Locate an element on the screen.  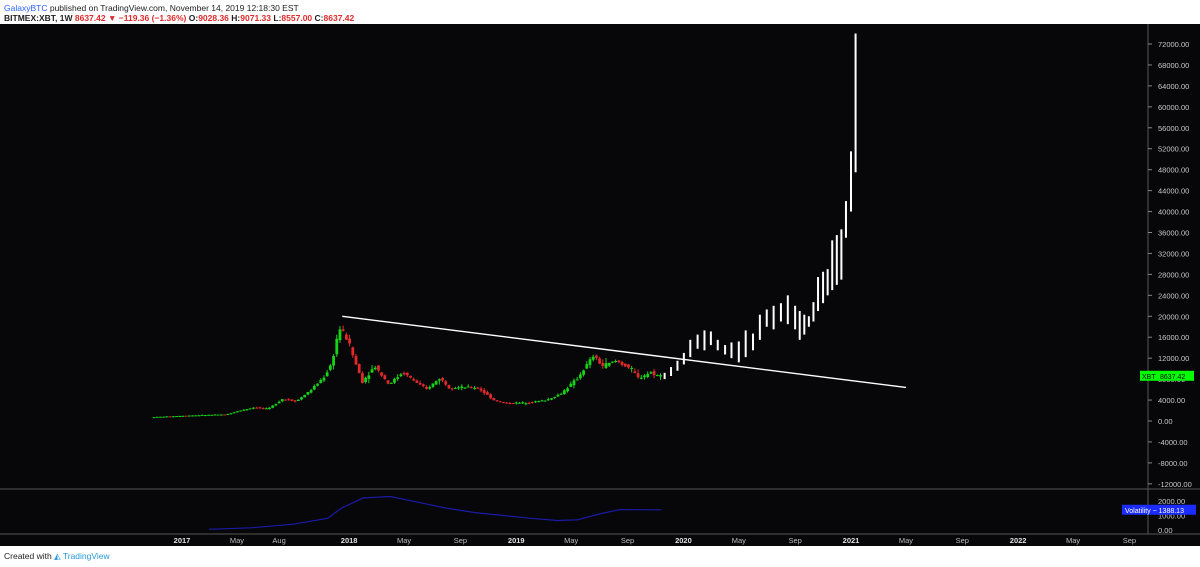
y-tick-label: 44000.00 is located at coordinates (1173, 191).